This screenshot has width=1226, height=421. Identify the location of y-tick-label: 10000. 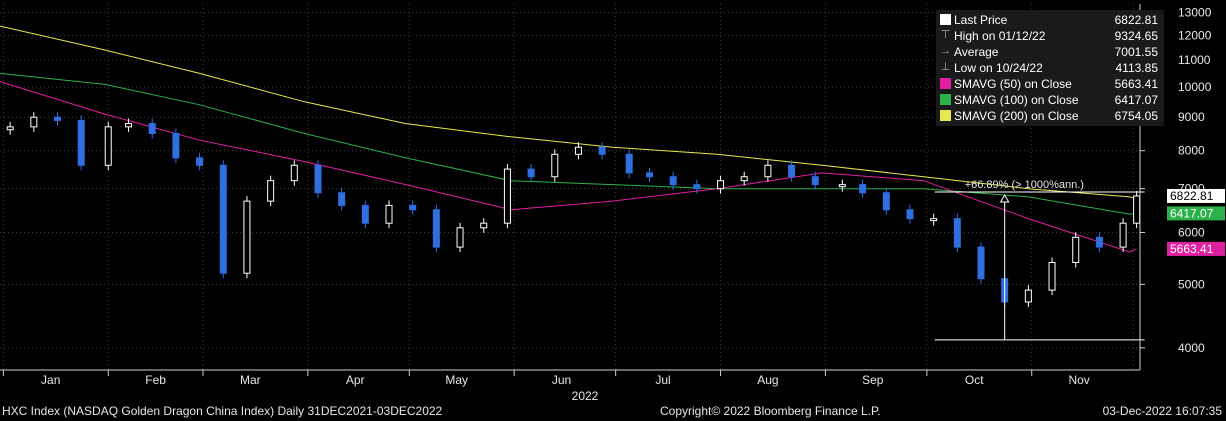
(1195, 87).